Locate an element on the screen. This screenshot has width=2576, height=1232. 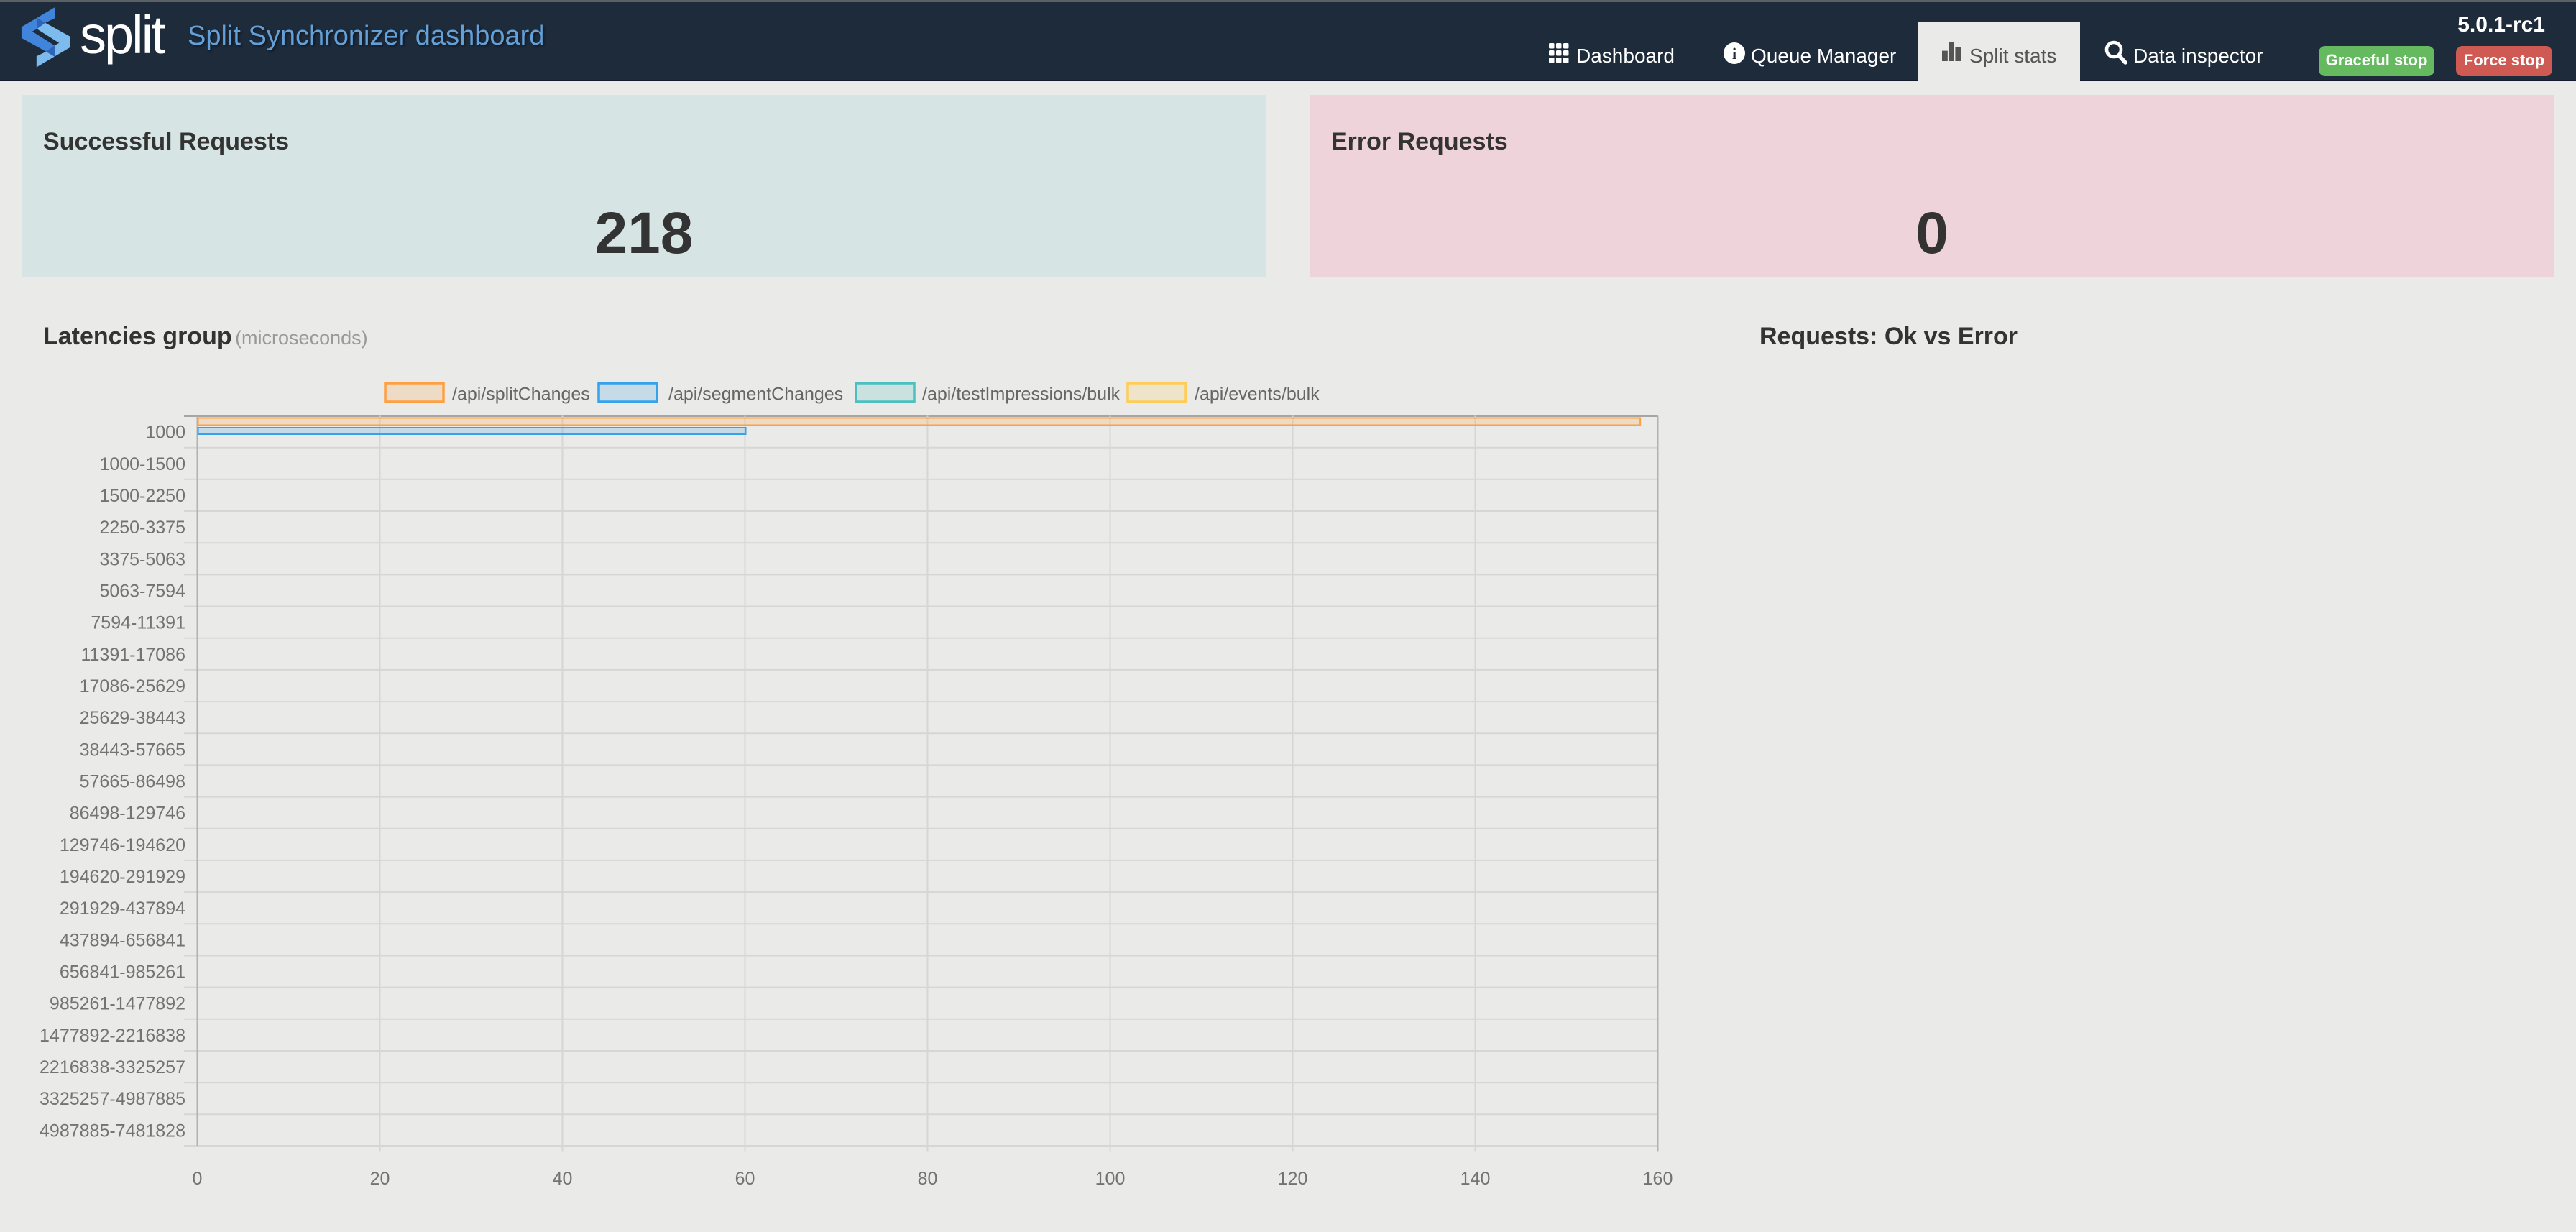
svg-text: 38443-57665 is located at coordinates (132, 750).